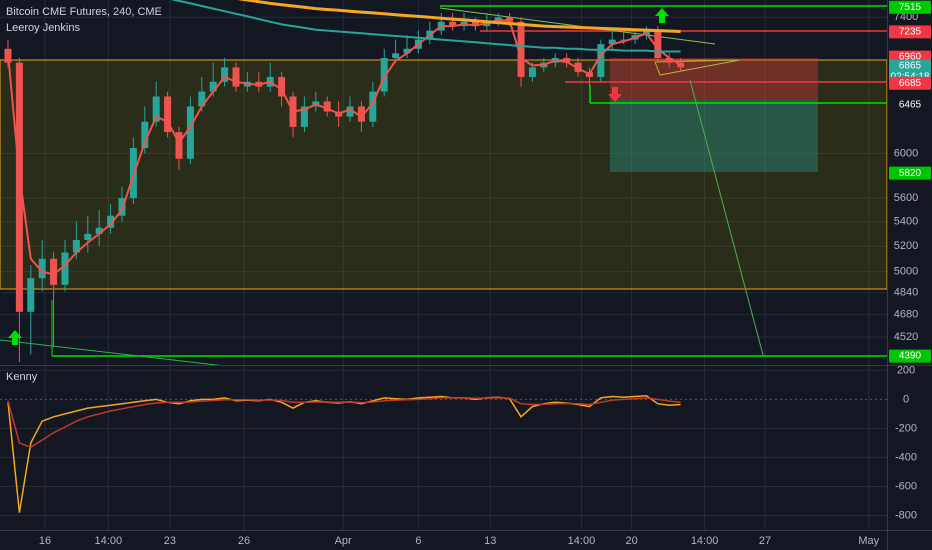  Describe the element at coordinates (906, 293) in the screenshot. I see `y-tick-label: 4840` at that location.